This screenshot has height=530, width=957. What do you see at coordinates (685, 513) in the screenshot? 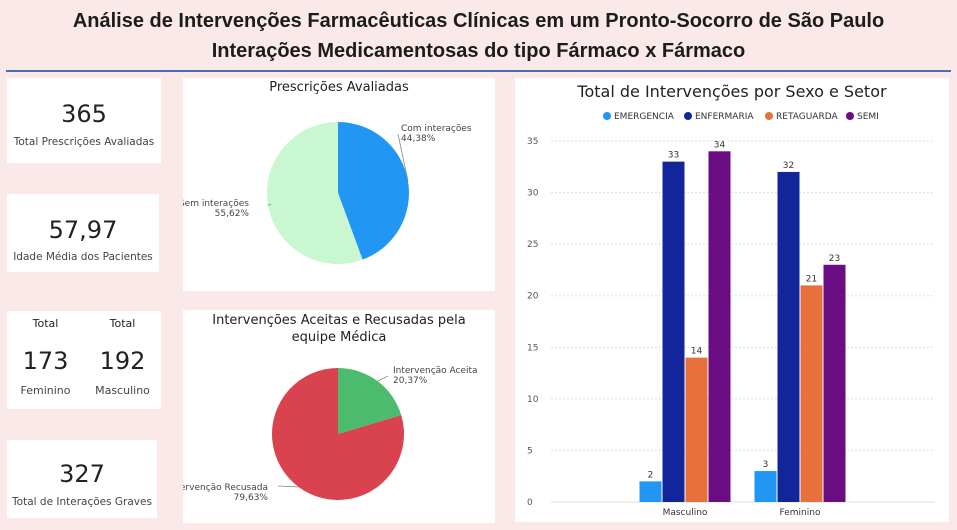
I see `x-tick-label-0: Masculino` at bounding box center [685, 513].